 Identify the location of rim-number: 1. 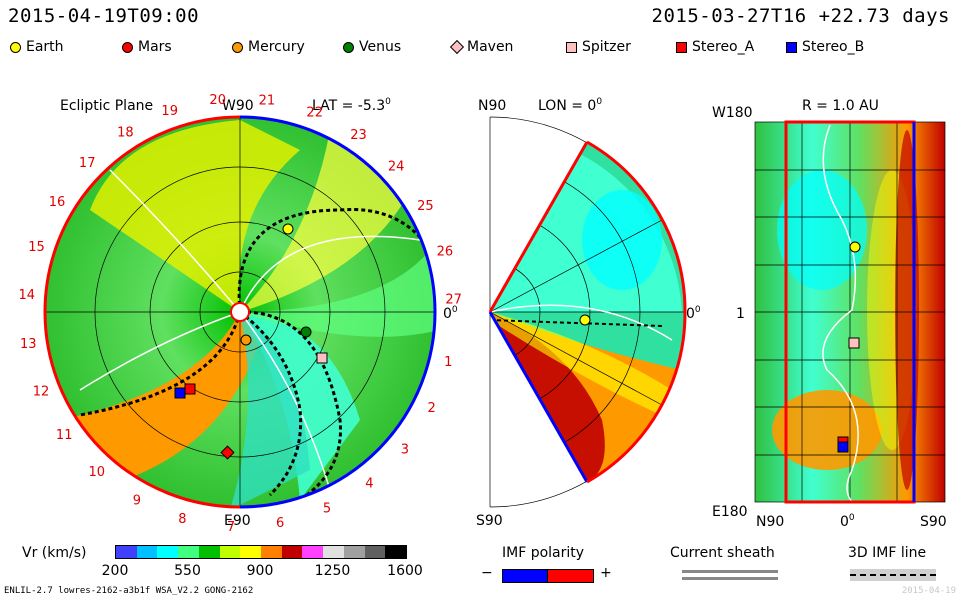
(448, 362).